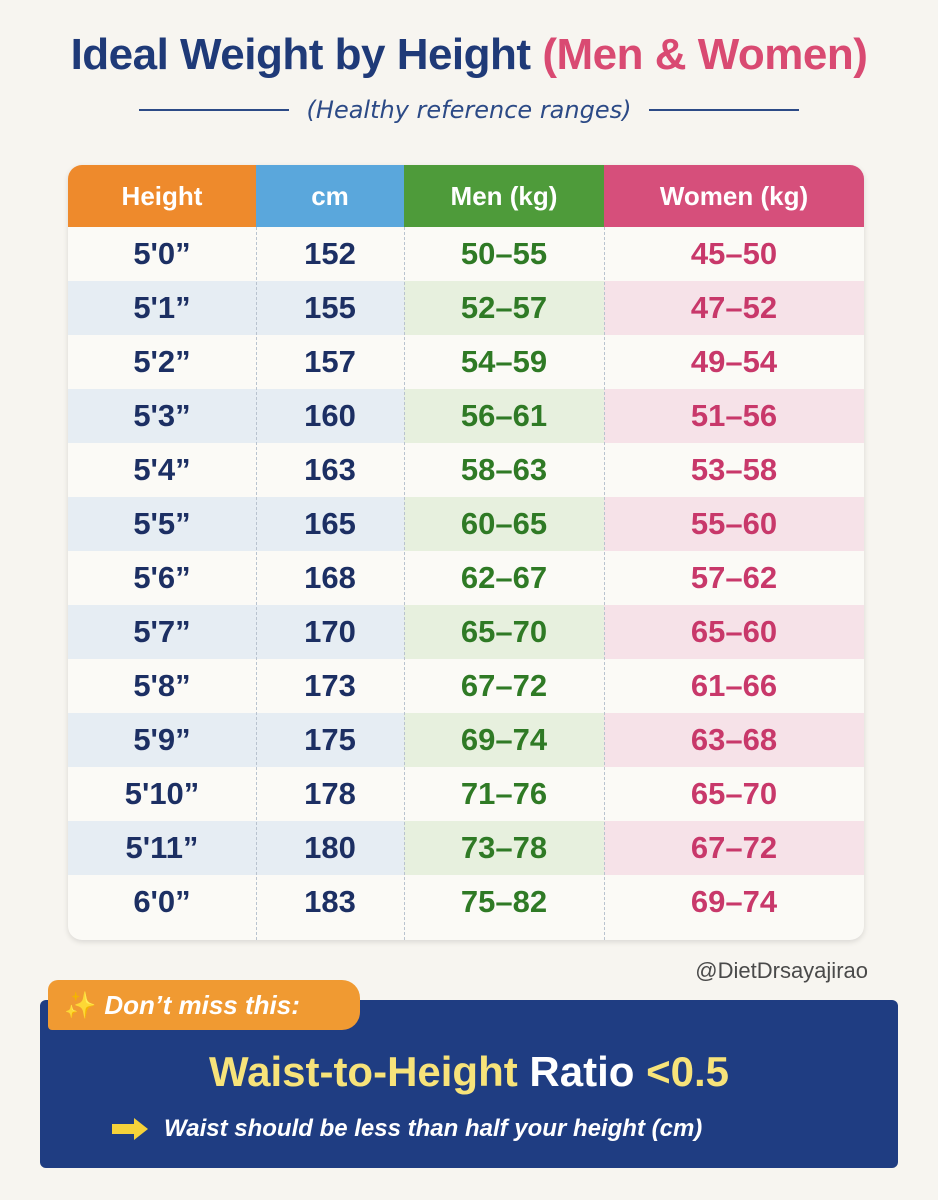 The width and height of the screenshot is (938, 1200). I want to click on cell-height: 5'5”, so click(162, 523).